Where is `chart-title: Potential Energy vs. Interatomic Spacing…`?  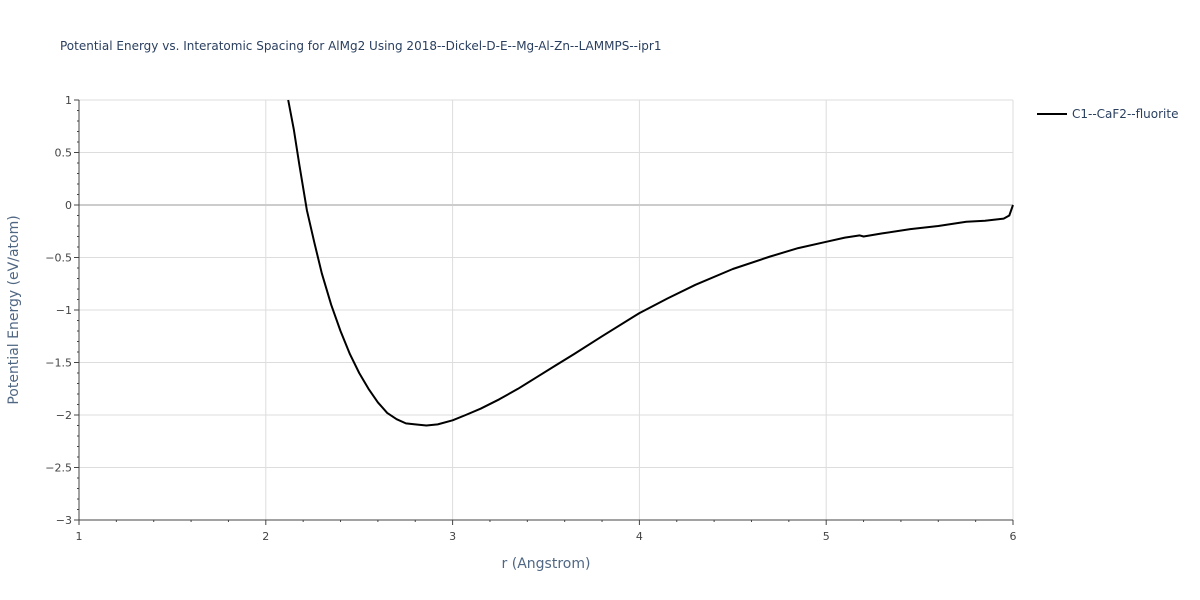
chart-title: Potential Energy vs. Interatomic Spacing… is located at coordinates (361, 46).